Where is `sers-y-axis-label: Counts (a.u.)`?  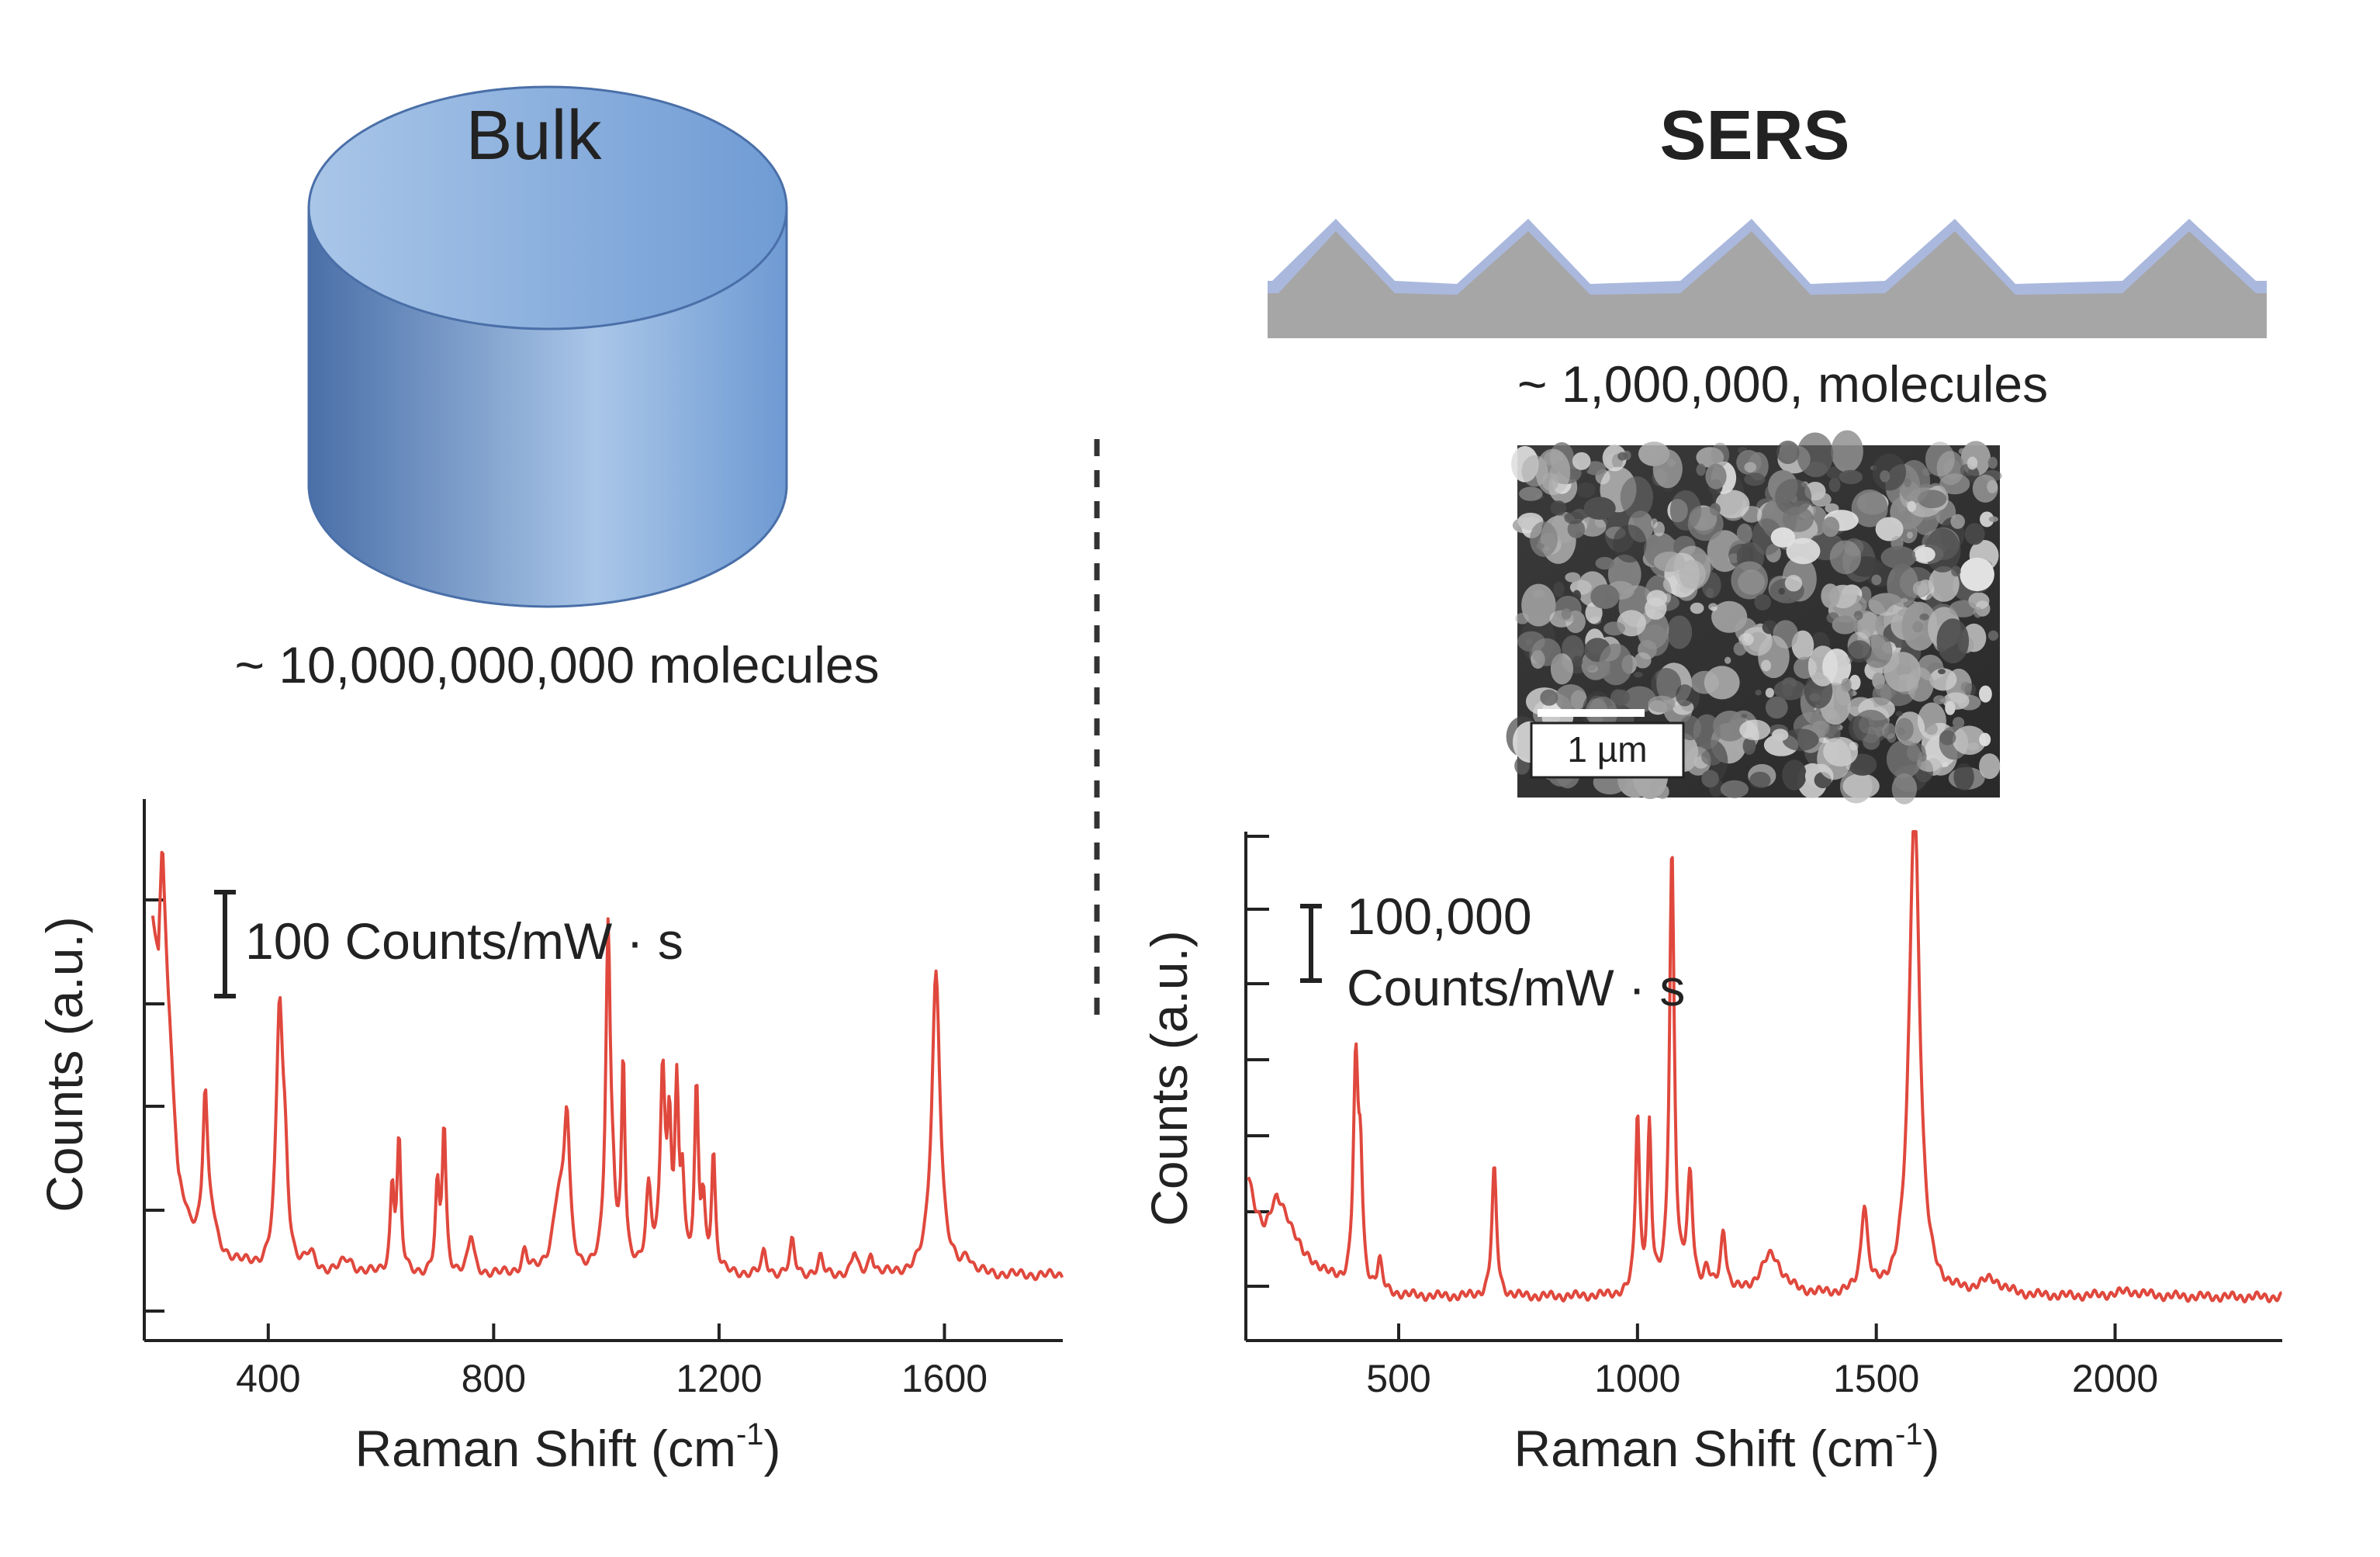 sers-y-axis-label: Counts (a.u.) is located at coordinates (1169, 1078).